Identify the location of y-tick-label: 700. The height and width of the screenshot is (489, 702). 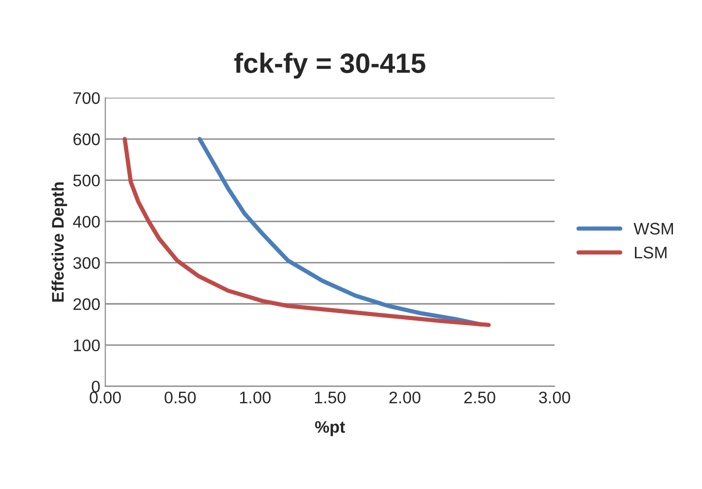
(86, 98).